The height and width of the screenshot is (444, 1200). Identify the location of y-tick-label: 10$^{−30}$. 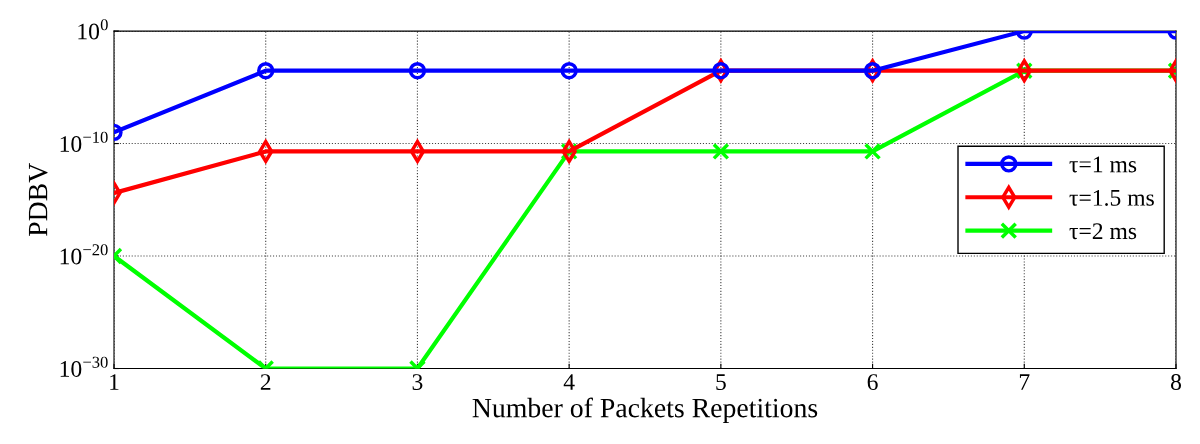
(84, 366).